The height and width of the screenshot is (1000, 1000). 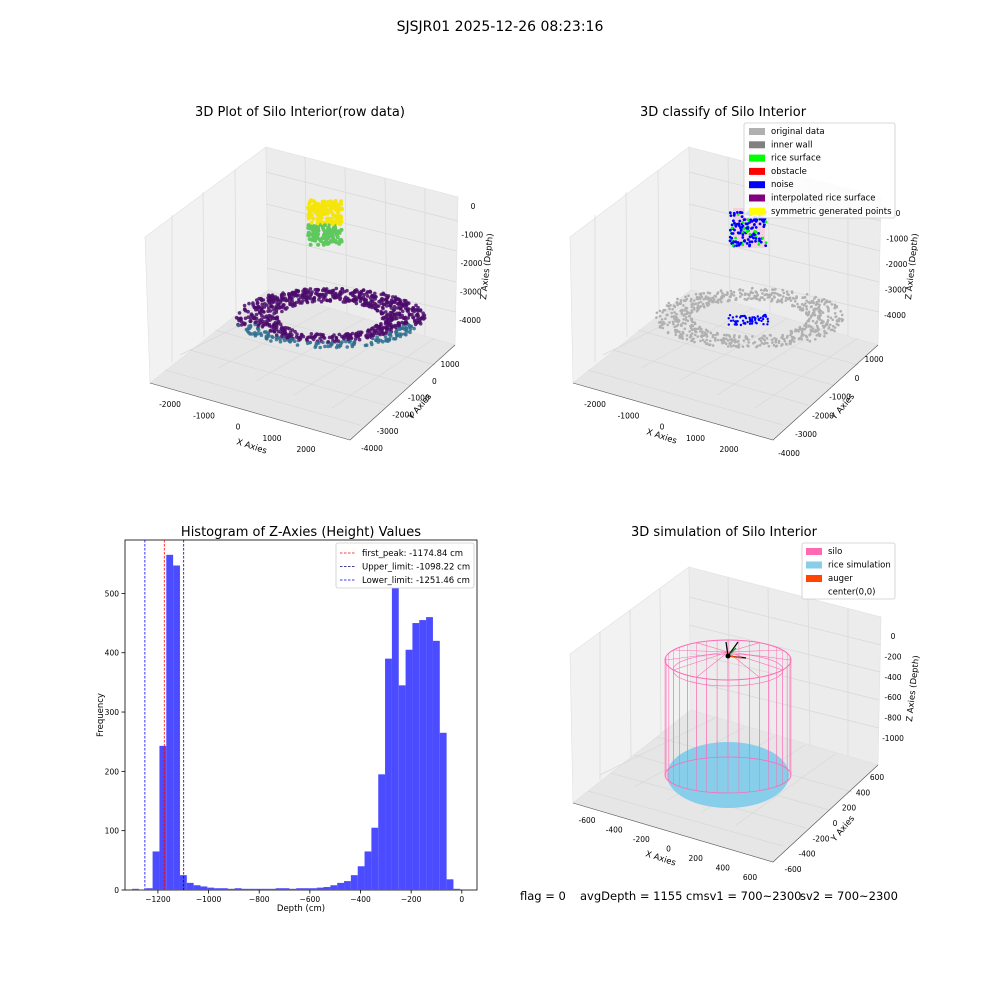 What do you see at coordinates (667, 849) in the screenshot?
I see `panel-simulation-x-ticks: -600 -400 -200 0 200 400 600` at bounding box center [667, 849].